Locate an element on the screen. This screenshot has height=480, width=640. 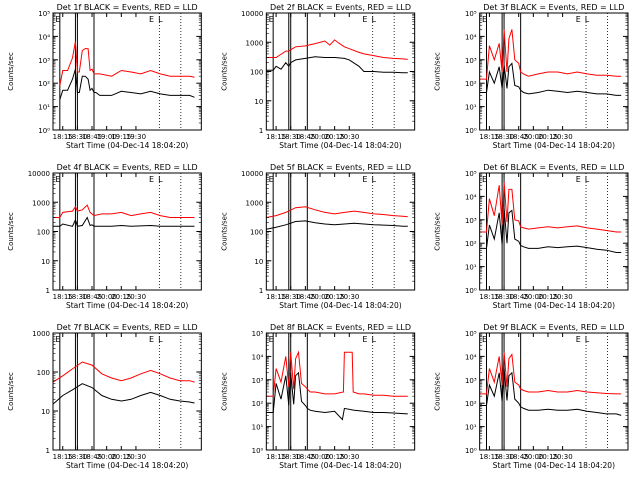
panel-title: Det 5f BLACK = Events, RED = LLD is located at coordinates (340, 167).